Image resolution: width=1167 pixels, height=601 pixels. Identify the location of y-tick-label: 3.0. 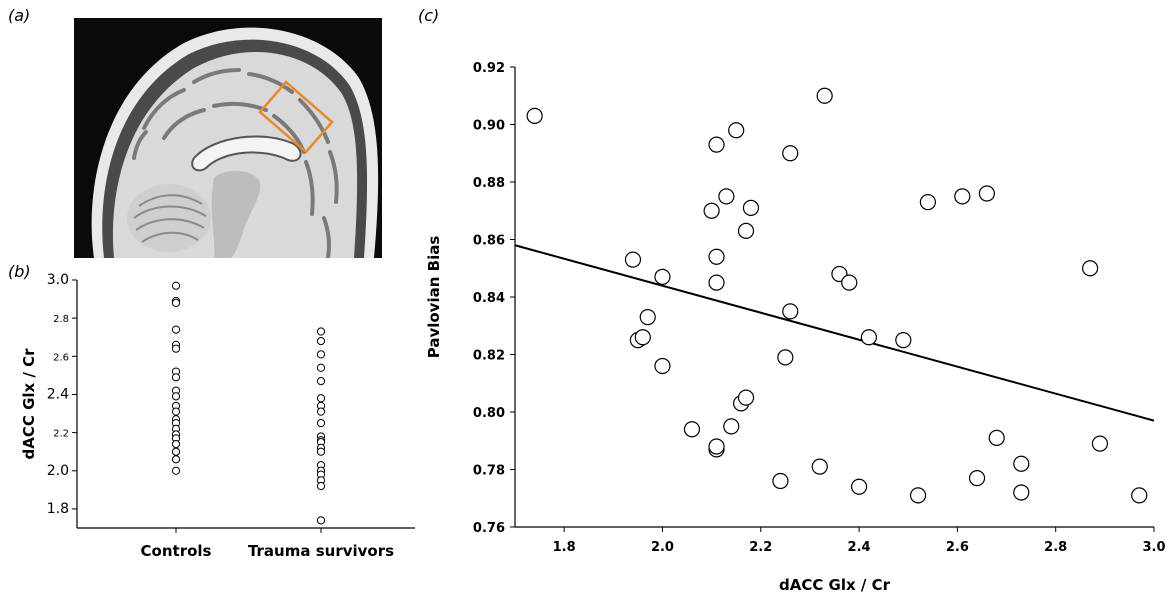
(58, 280).